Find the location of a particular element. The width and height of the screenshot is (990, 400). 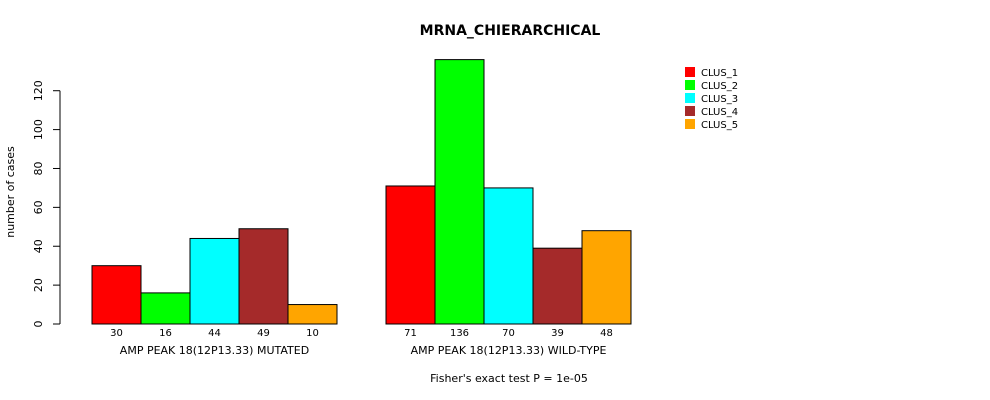

bar-value-label: 16 is located at coordinates (165, 333).